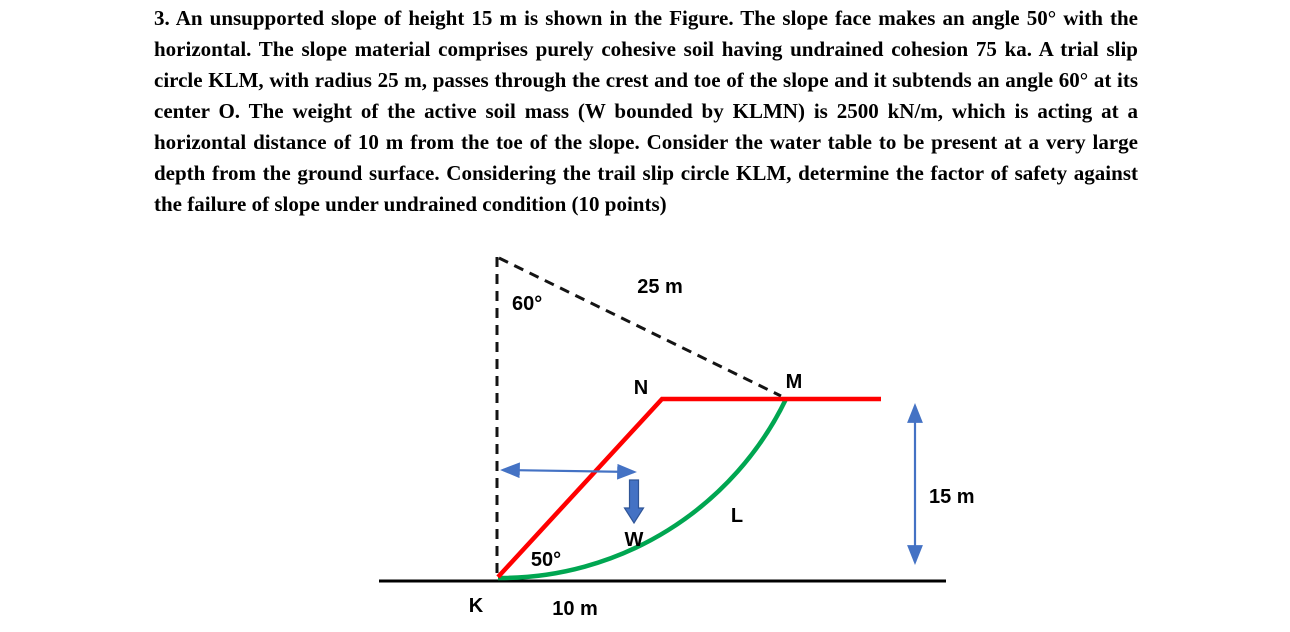  I want to click on point-n-label: N, so click(641, 388).